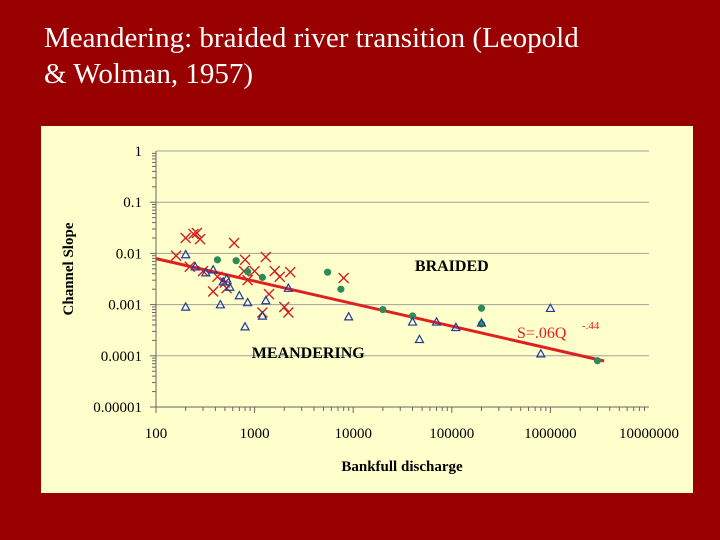  What do you see at coordinates (649, 434) in the screenshot?
I see `x-tick-label: 10000000` at bounding box center [649, 434].